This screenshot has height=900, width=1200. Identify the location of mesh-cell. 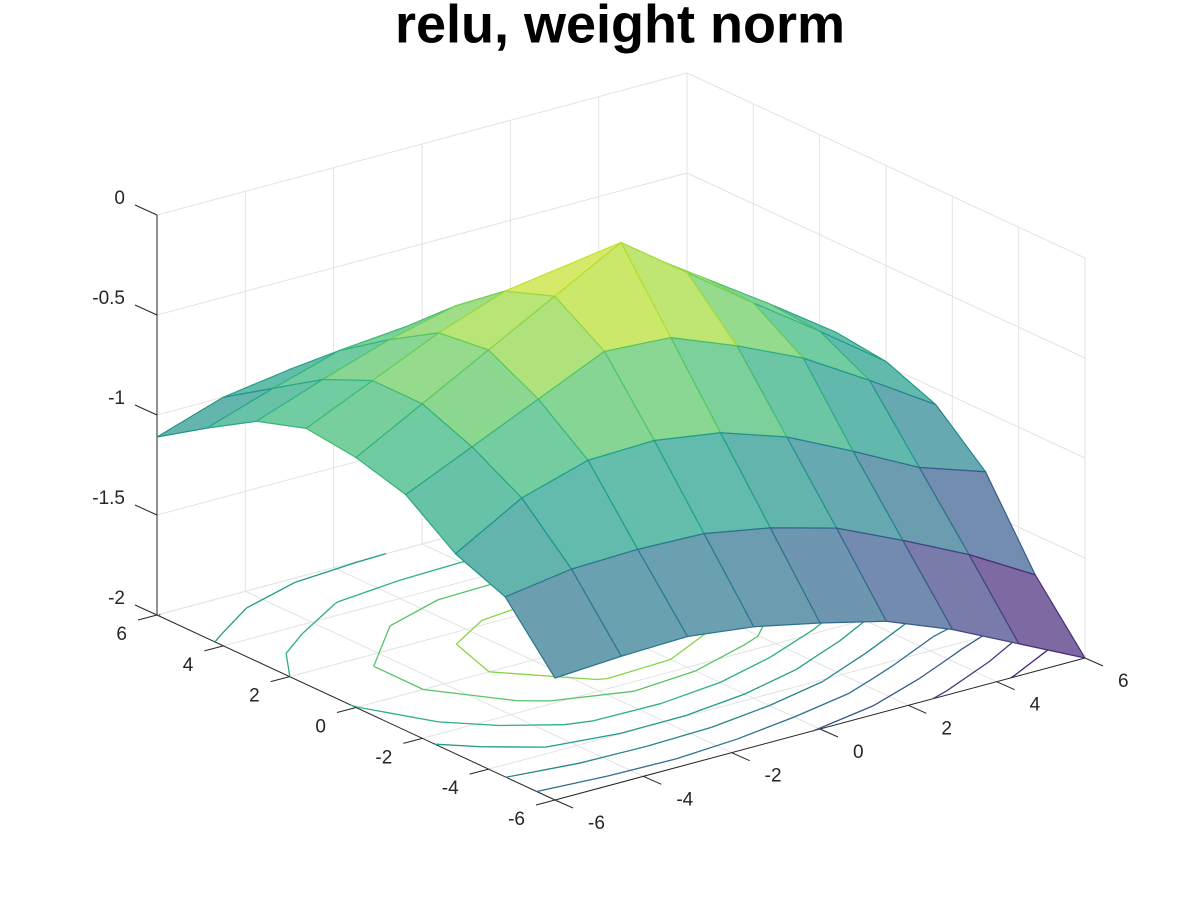
(563, 623).